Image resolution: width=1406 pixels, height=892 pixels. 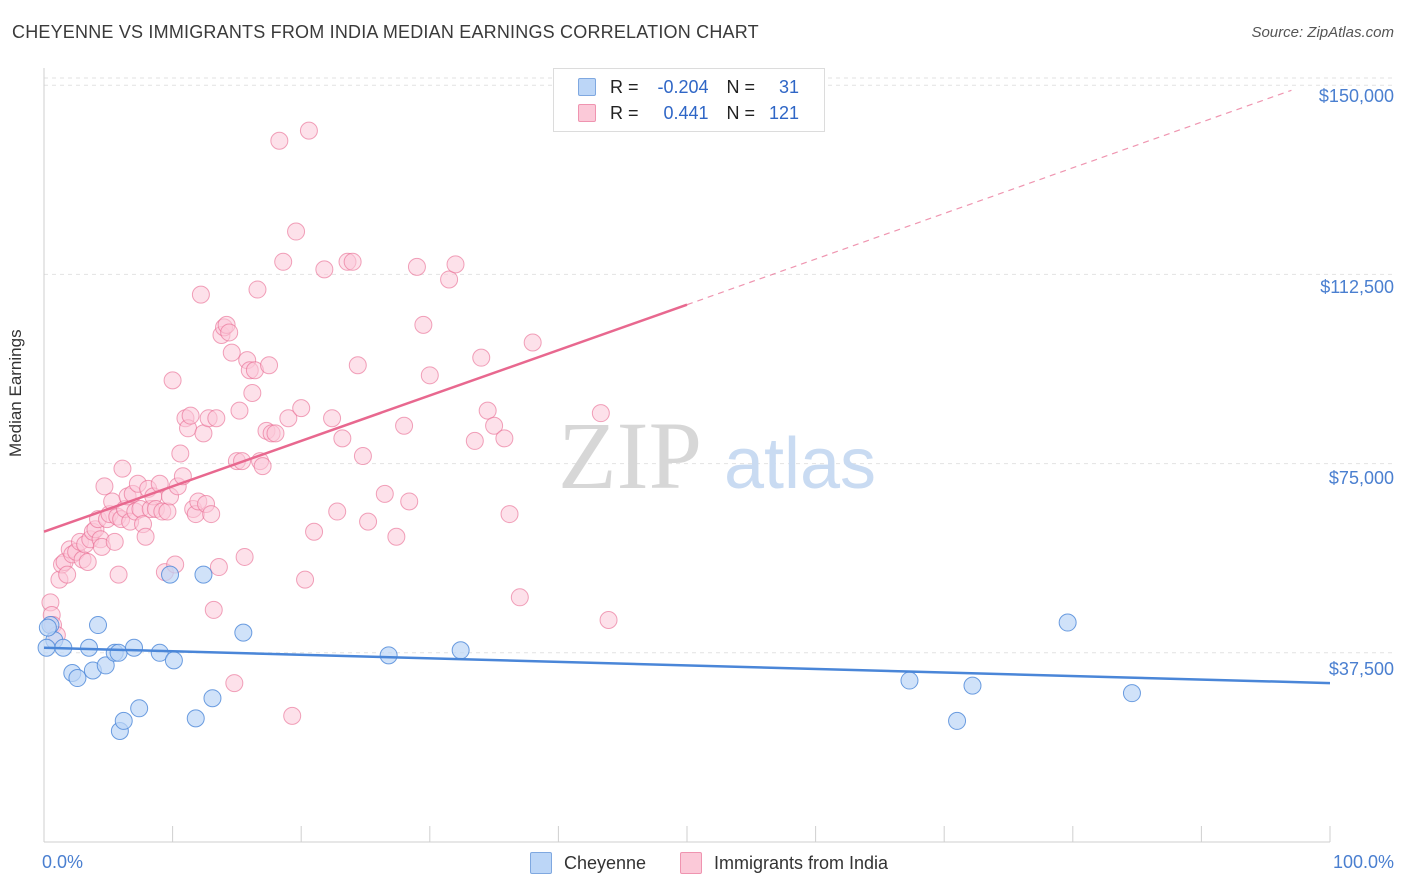 I want to click on india-swatch, so click(x=587, y=113).